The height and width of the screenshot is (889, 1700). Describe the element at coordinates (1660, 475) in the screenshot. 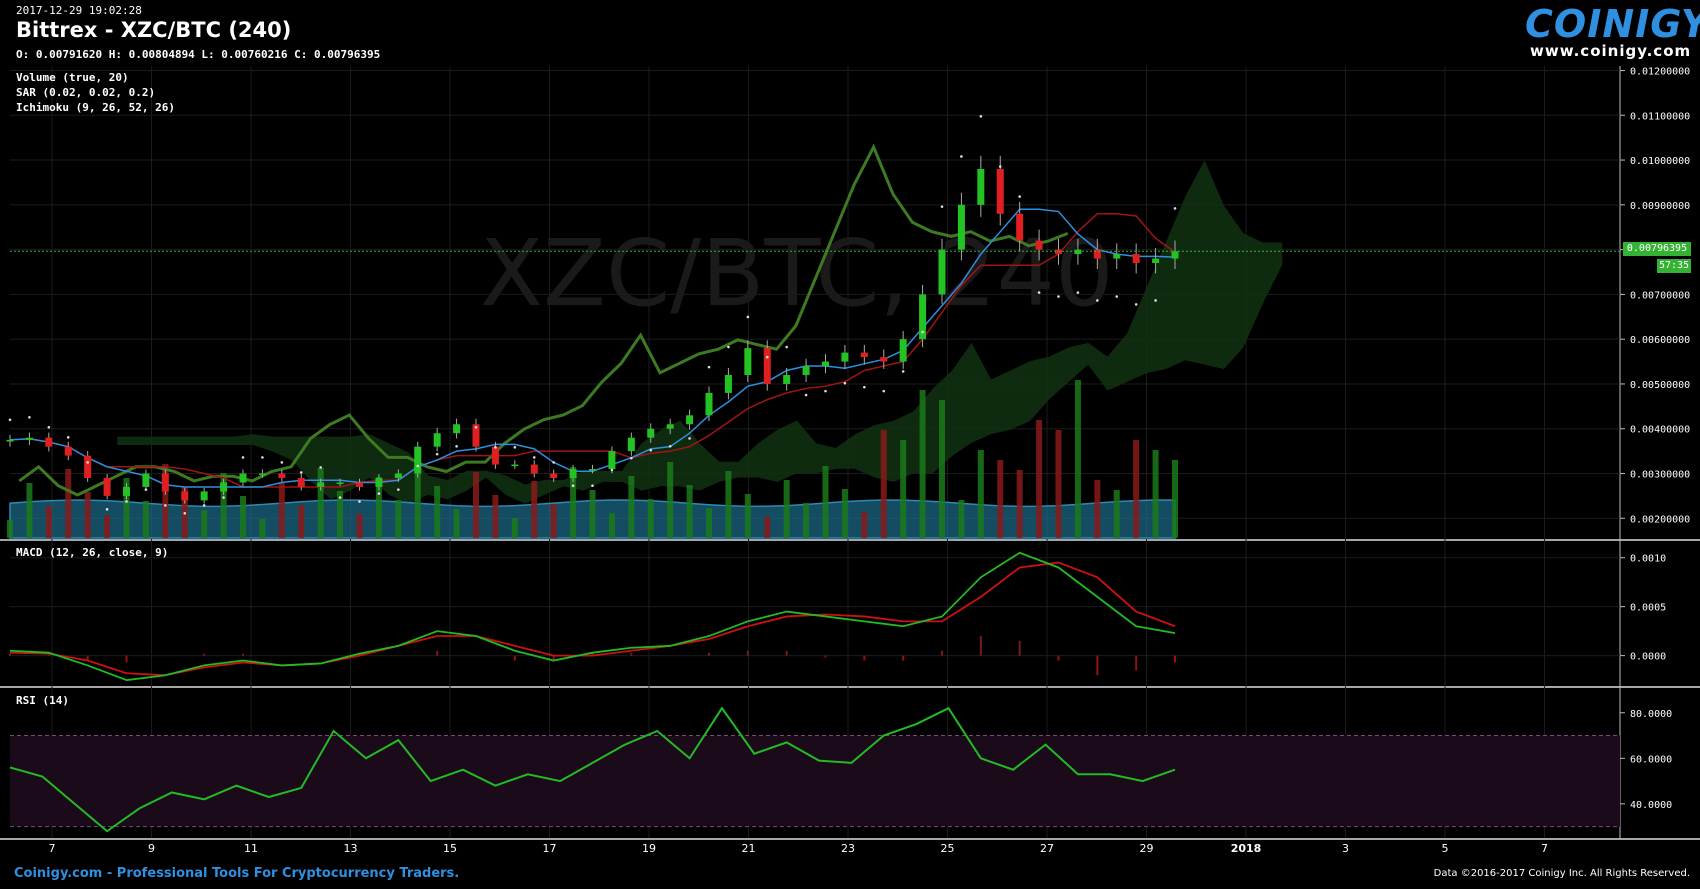

I see `y-tick-label: 0.00300000` at that location.